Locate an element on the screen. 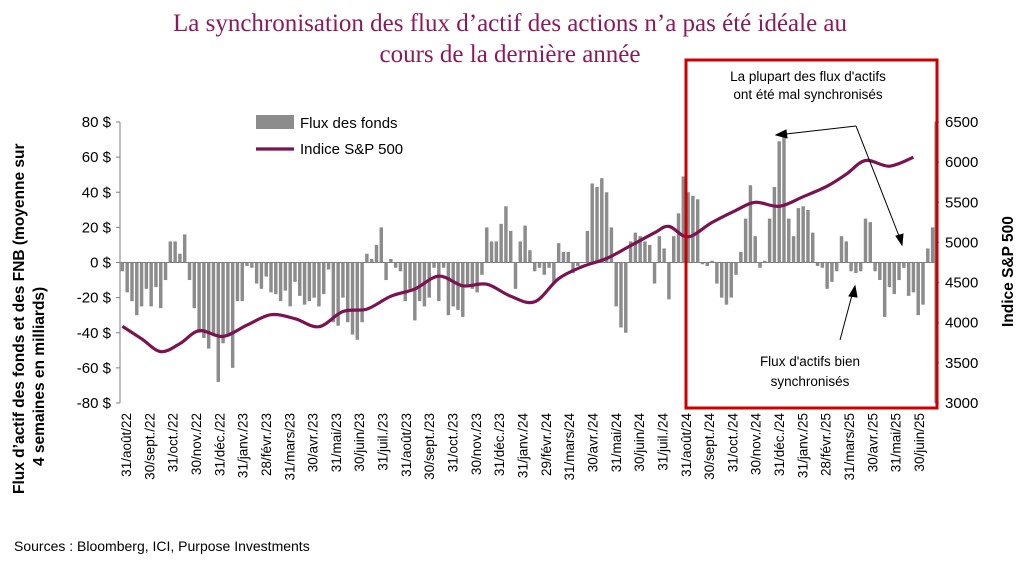 This screenshot has height=565, width=1024. x-tick-label: 30/nov./24 is located at coordinates (756, 444).